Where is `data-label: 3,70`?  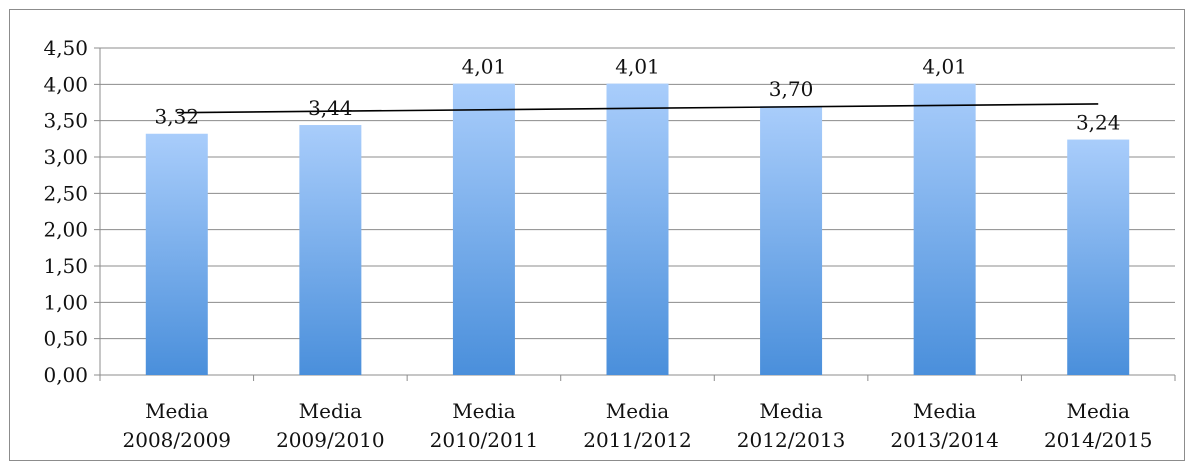
data-label: 3,70 is located at coordinates (791, 89).